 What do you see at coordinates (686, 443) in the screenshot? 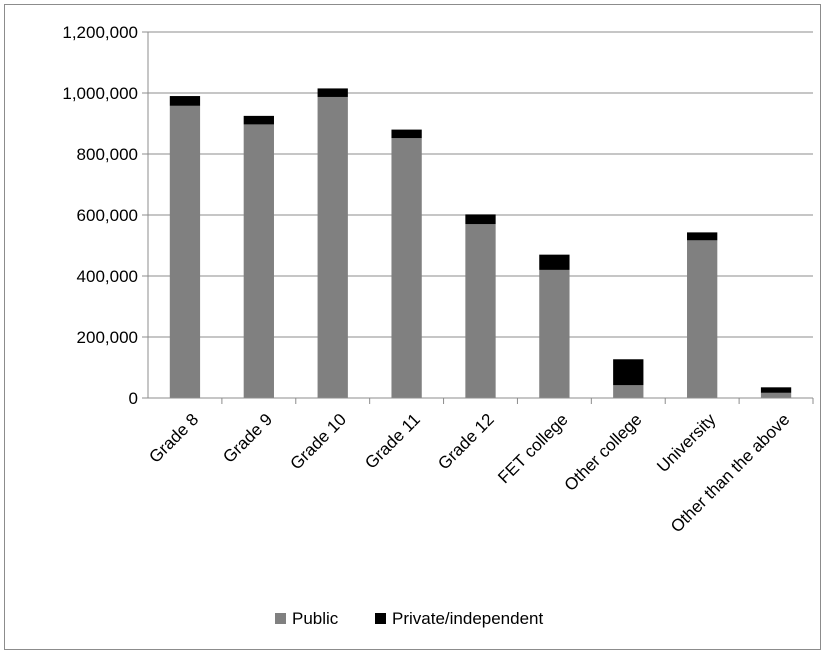
I see `x-tick-label: University` at bounding box center [686, 443].